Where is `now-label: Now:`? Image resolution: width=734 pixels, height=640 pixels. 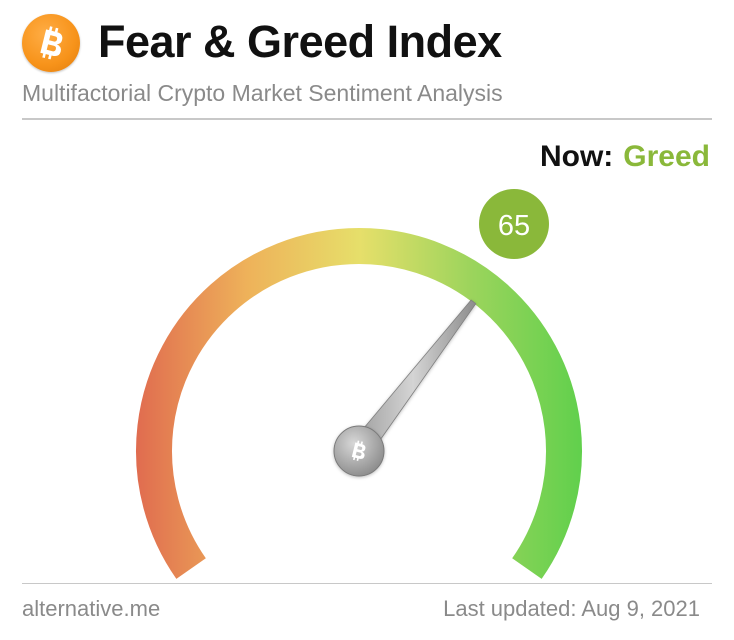 now-label: Now: is located at coordinates (576, 156).